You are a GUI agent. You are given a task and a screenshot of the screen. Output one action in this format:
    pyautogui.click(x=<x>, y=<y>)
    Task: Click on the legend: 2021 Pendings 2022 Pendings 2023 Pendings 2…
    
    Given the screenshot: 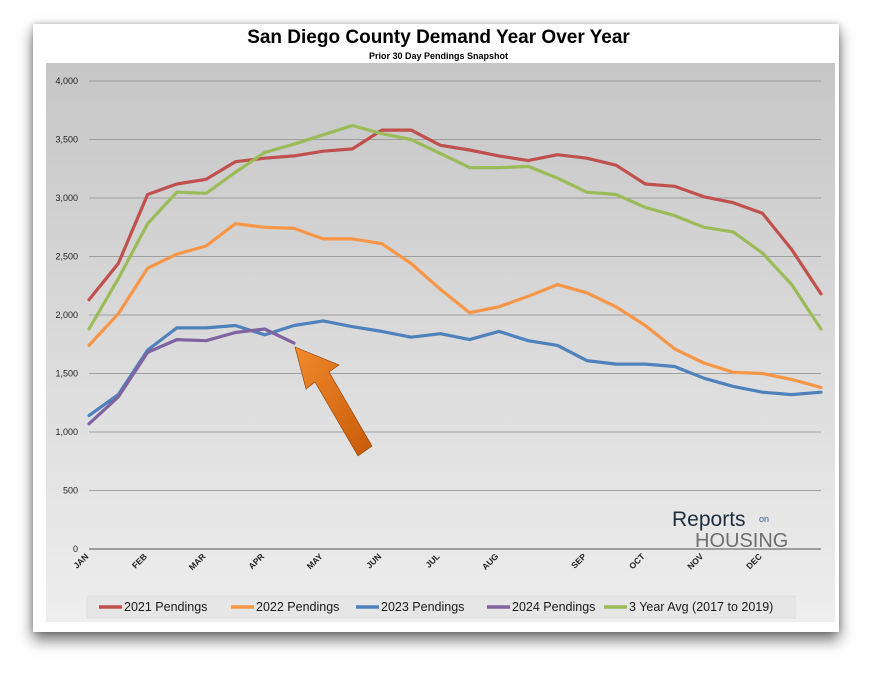 What is the action you would take?
    pyautogui.click(x=436, y=607)
    